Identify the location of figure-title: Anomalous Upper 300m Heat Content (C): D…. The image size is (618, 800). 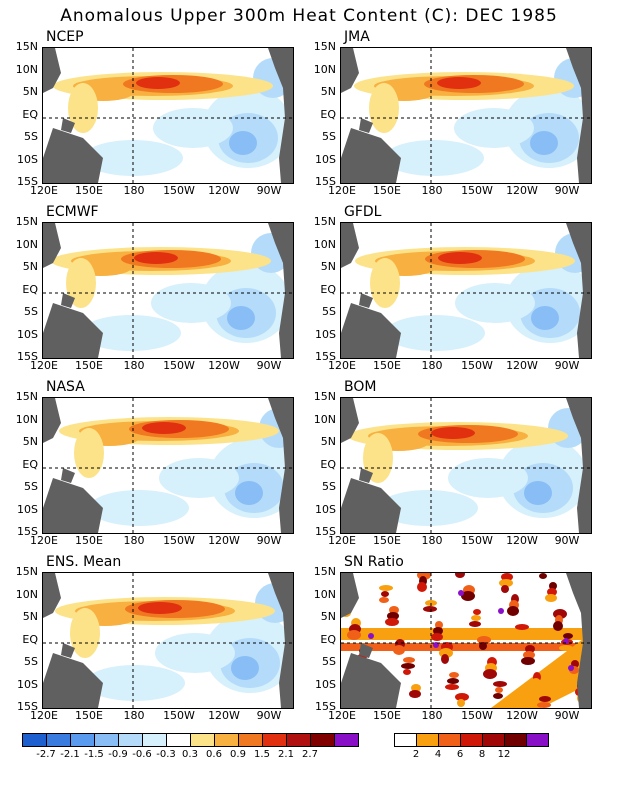
(309, 16).